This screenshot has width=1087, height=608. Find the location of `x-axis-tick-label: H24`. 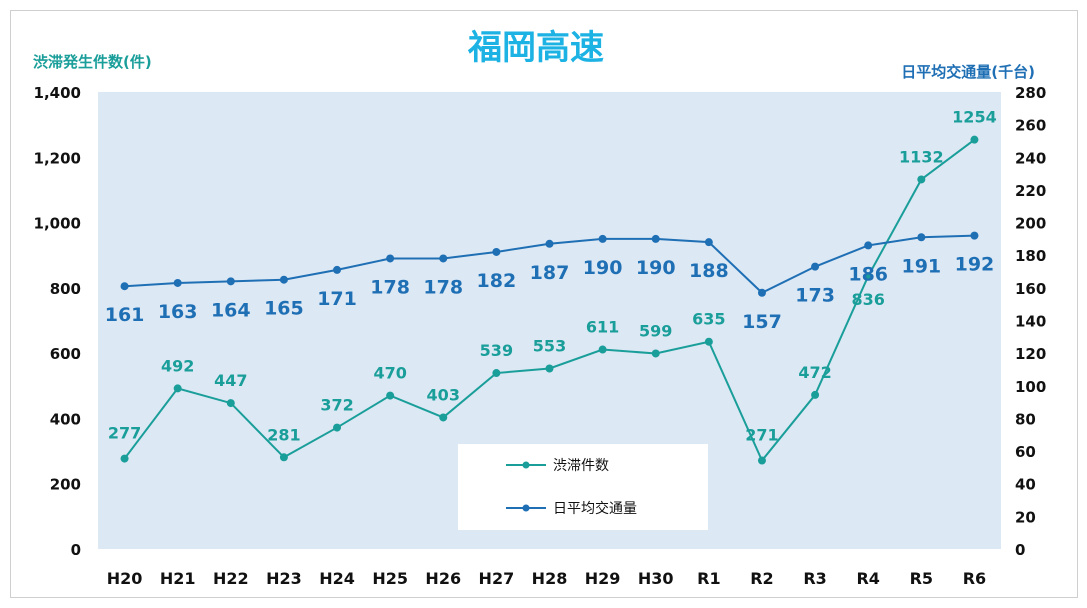

x-axis-tick-label: H24 is located at coordinates (337, 578).